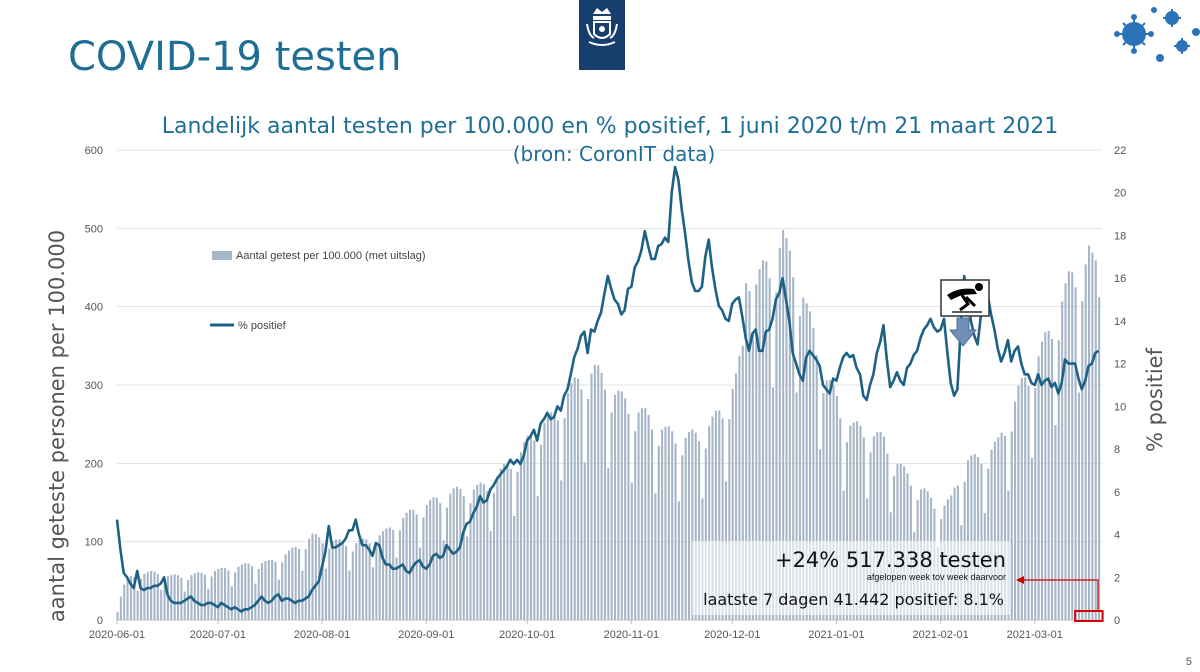 The width and height of the screenshot is (1200, 672). Describe the element at coordinates (940, 635) in the screenshot. I see `x-tick-label: 2021-02-01` at that location.